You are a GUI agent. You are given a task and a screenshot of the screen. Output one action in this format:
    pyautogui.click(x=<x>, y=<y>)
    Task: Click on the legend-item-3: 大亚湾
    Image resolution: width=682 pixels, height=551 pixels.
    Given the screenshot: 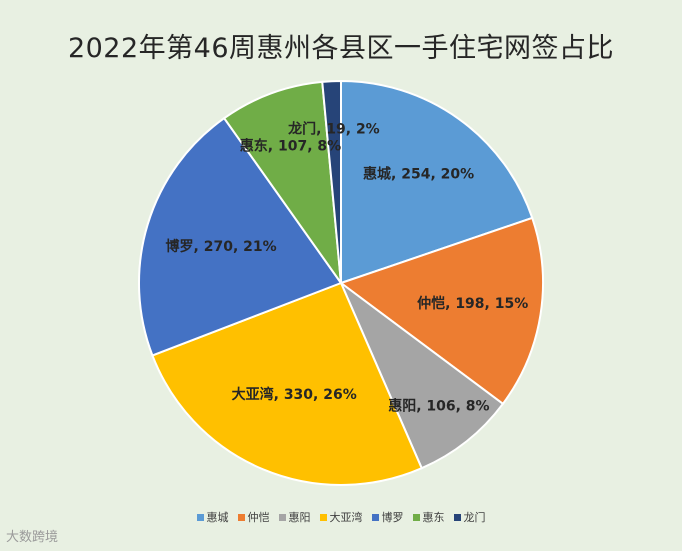 What is the action you would take?
    pyautogui.click(x=341, y=517)
    